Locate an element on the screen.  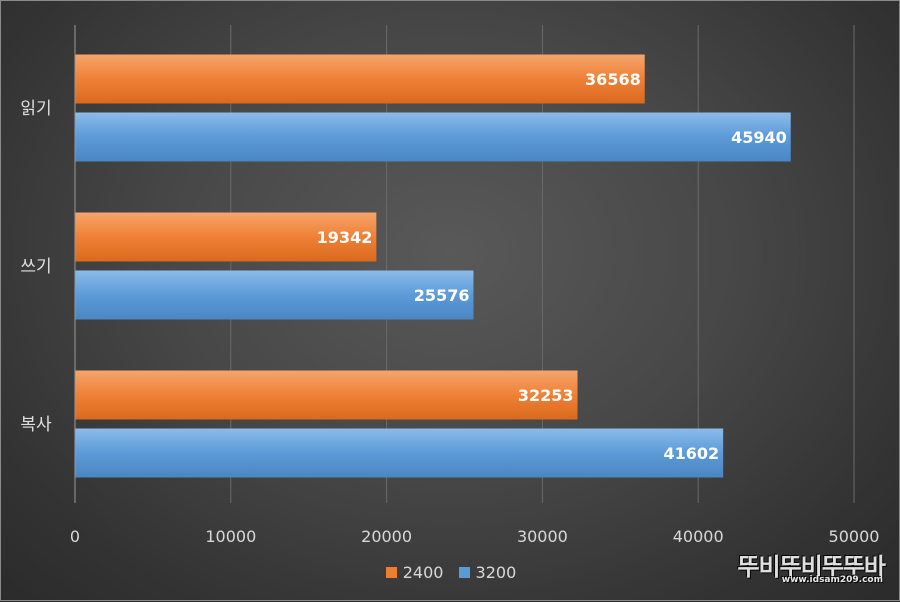
legend: 2400 3200 is located at coordinates (450, 572).